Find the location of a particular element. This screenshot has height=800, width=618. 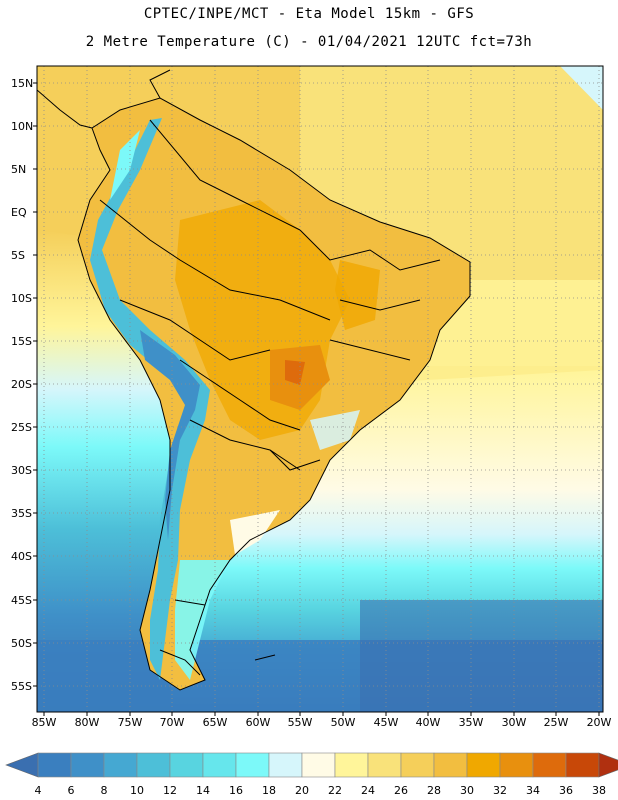

colorbar-arrow-low is located at coordinates (22, 765).